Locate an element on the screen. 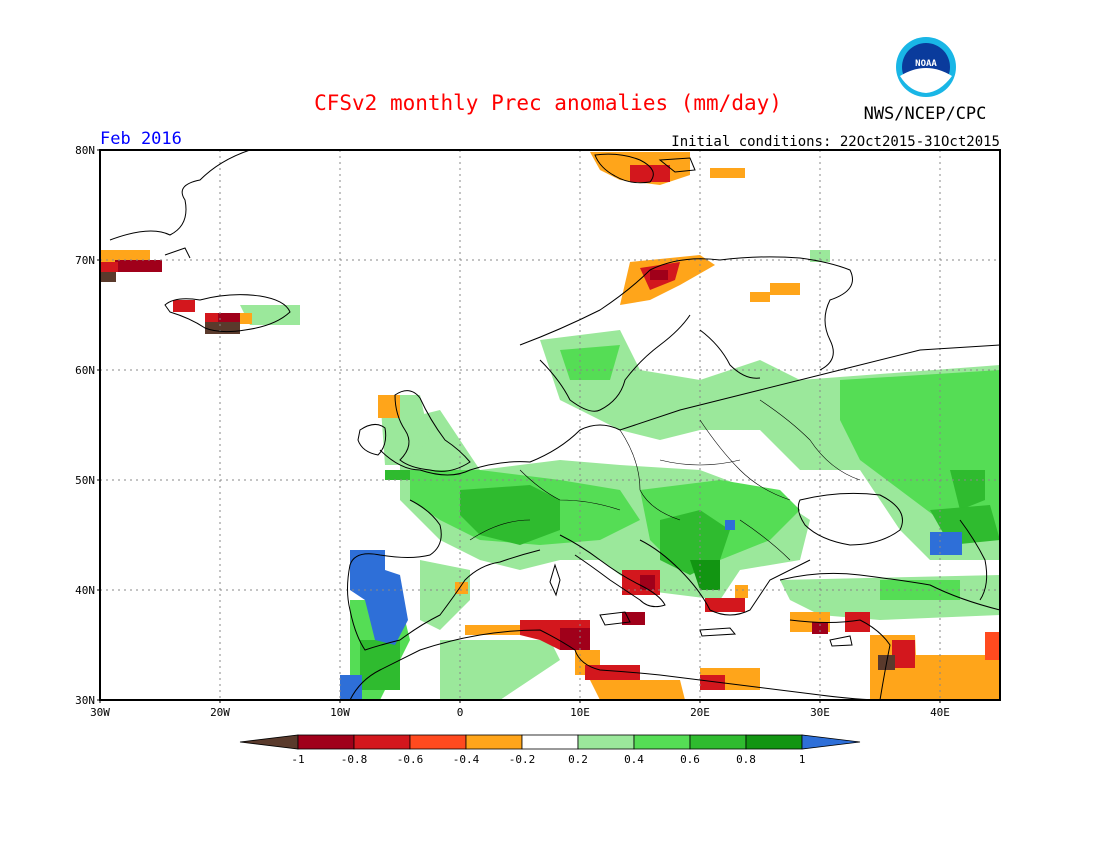 The height and width of the screenshot is (854, 1100). country-borders is located at coordinates (665, 480).